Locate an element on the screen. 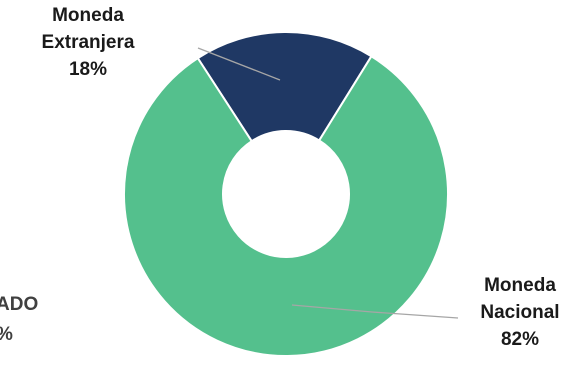 The image size is (583, 374). slice-percent: 18% is located at coordinates (88, 69).